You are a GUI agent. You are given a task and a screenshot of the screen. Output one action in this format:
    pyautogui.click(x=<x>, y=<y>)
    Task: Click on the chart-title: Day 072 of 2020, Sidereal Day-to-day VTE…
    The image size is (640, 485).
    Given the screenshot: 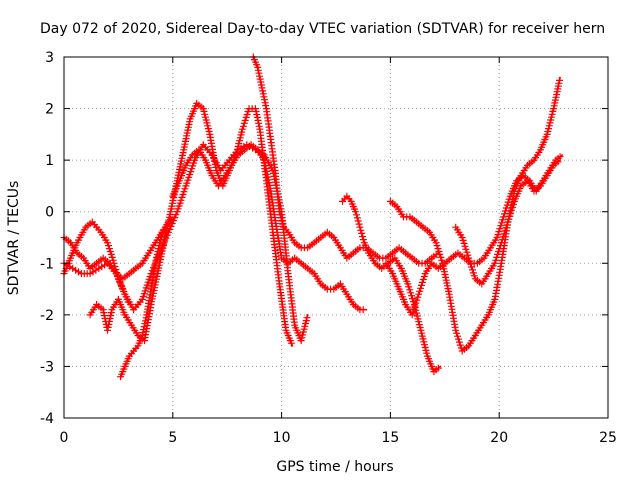 What is the action you would take?
    pyautogui.click(x=322, y=29)
    